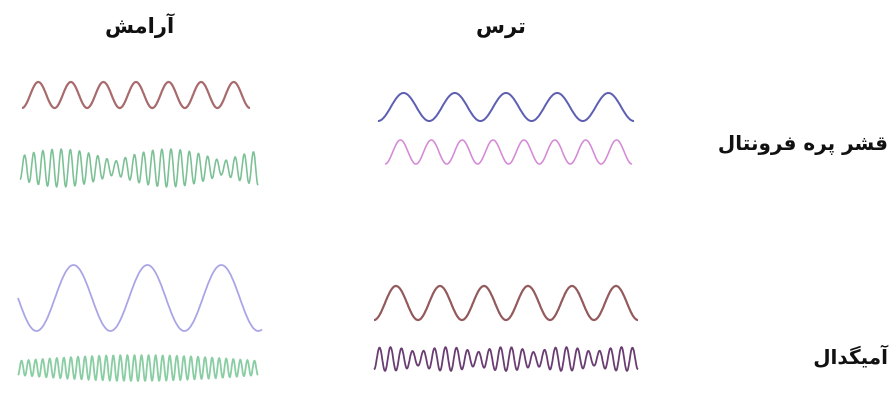  I want to click on calm-prefrontal-bottom-wave, so click(139, 168).